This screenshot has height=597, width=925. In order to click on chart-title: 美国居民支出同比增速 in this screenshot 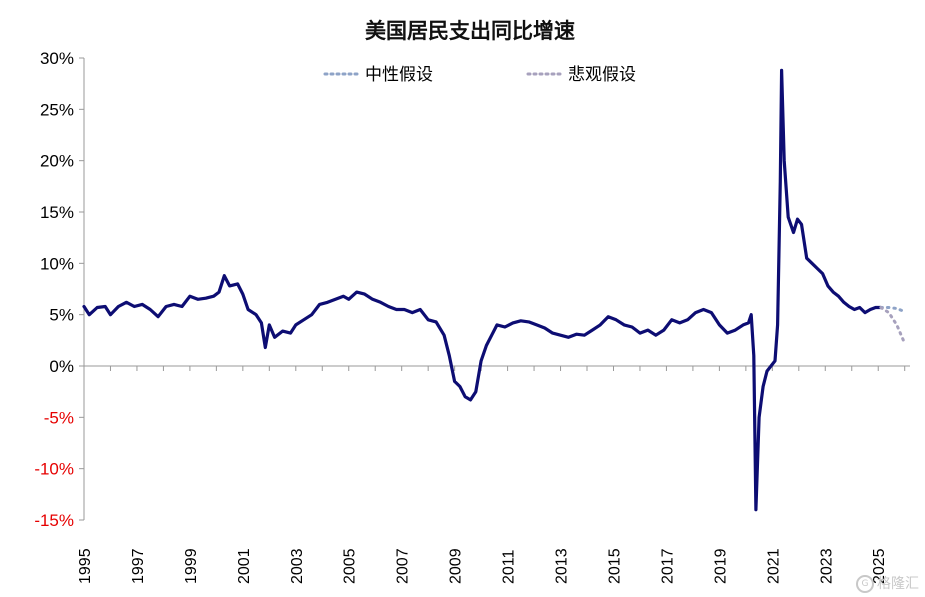, I will do `click(470, 31)`.